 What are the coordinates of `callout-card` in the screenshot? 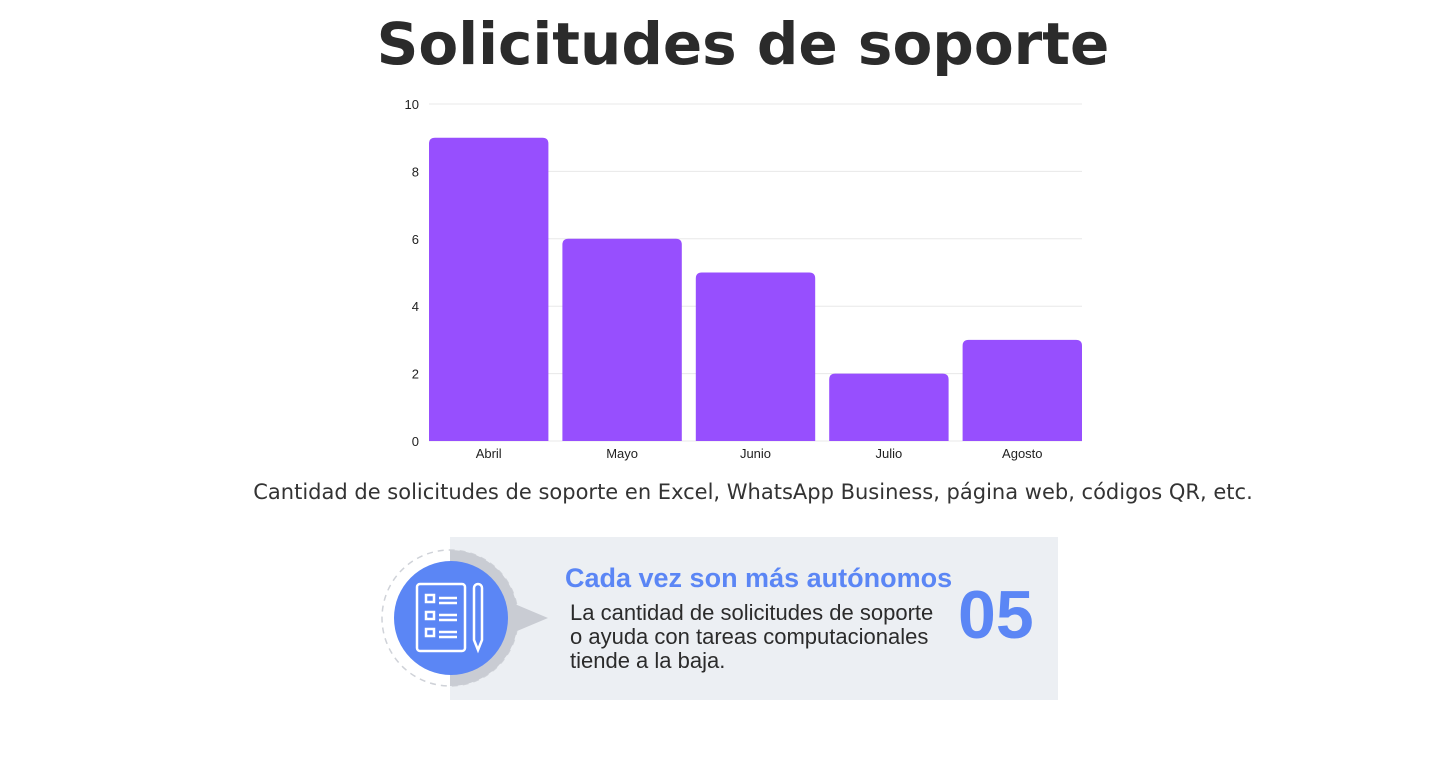 It's located at (754, 618).